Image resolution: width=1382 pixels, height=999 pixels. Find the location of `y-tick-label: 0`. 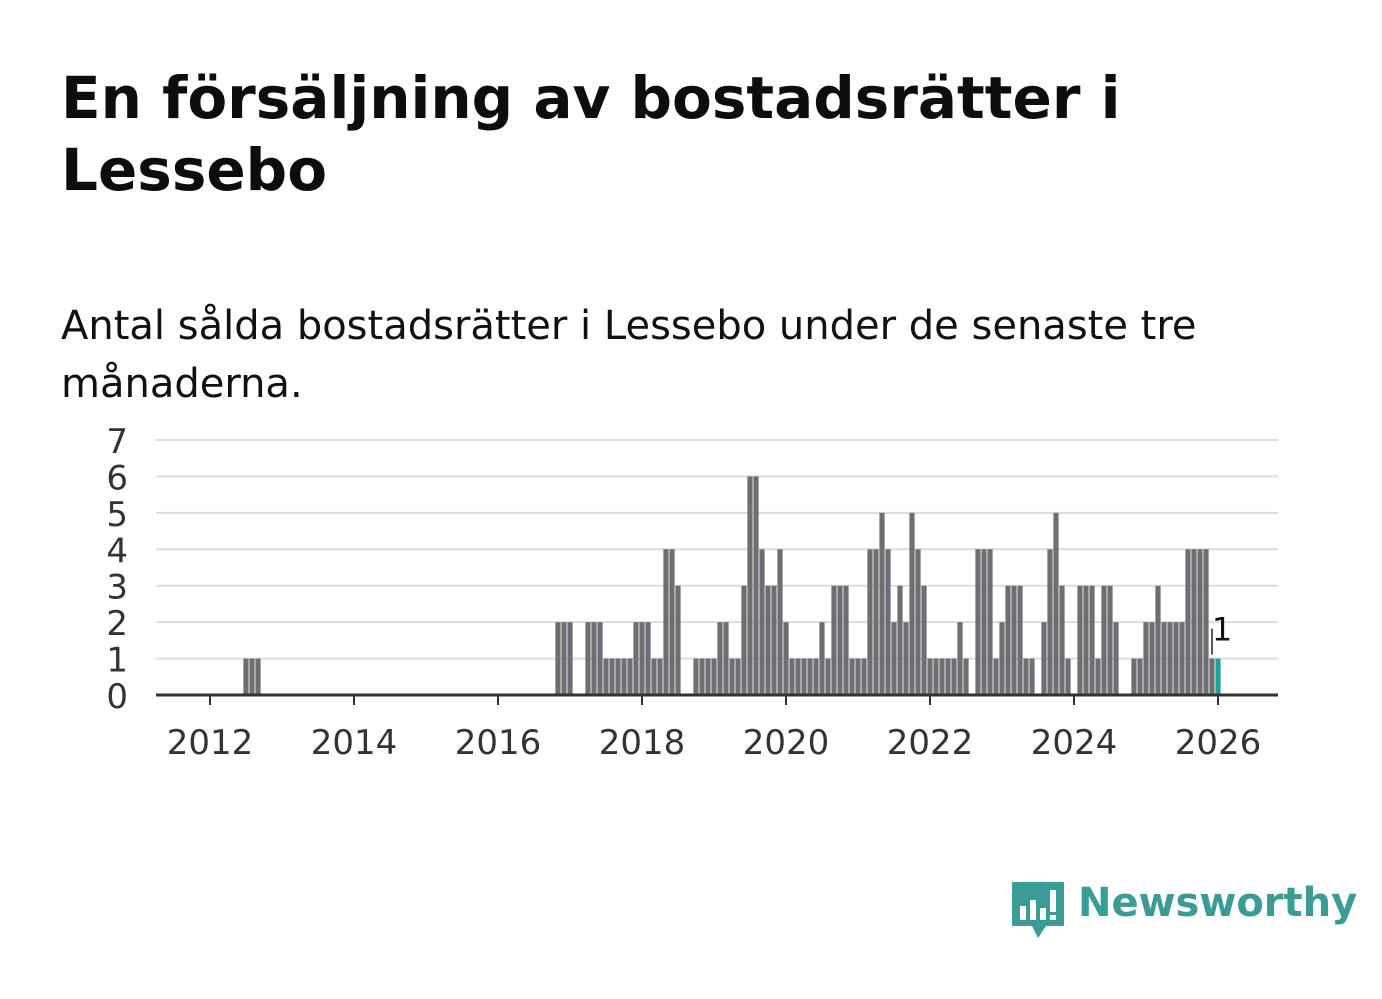

y-tick-label: 0 is located at coordinates (117, 697).